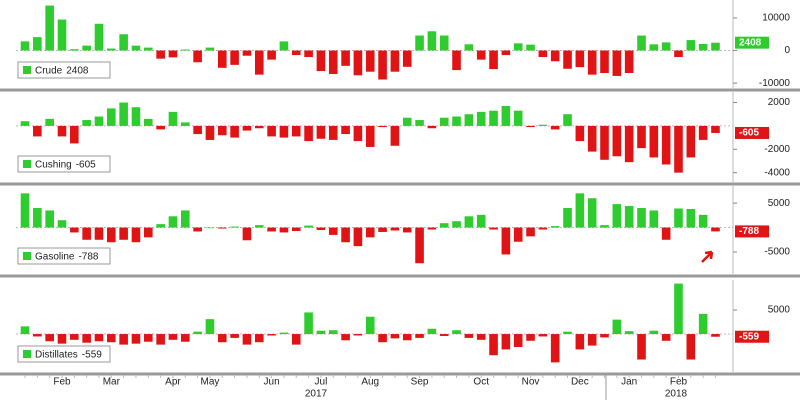 The image size is (800, 400). I want to click on last-value-label: 2408, so click(750, 42).